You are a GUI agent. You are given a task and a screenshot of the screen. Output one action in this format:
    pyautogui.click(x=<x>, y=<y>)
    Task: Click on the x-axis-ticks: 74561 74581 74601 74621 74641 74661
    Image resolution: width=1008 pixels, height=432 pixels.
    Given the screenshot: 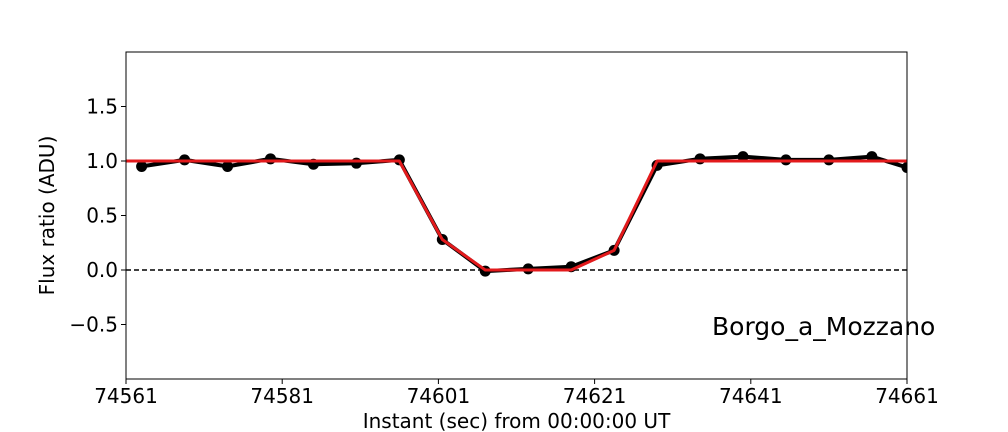 What is the action you would take?
    pyautogui.click(x=516, y=393)
    